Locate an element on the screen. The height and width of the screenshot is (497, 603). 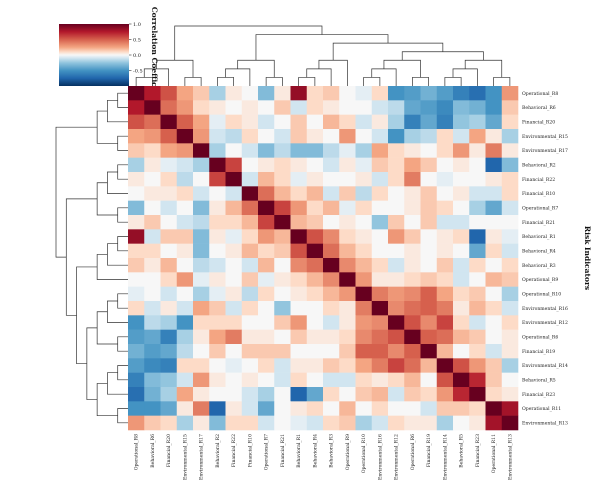
column-tick-label: Behavioral_R6 is located at coordinates (153, 451).